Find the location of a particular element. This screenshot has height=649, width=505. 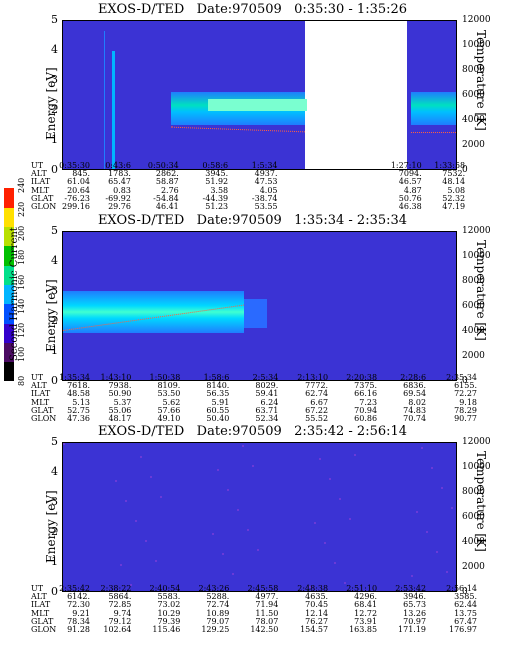

orbit-value: 51.92 is located at coordinates (217, 182).